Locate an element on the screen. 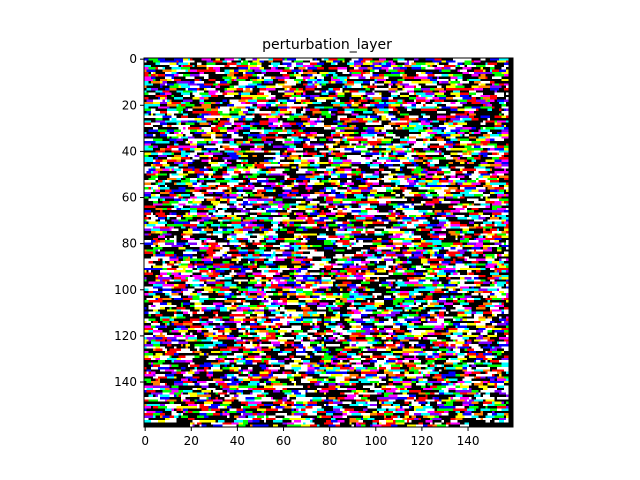  y-tick-label: 80 is located at coordinates (129, 244).